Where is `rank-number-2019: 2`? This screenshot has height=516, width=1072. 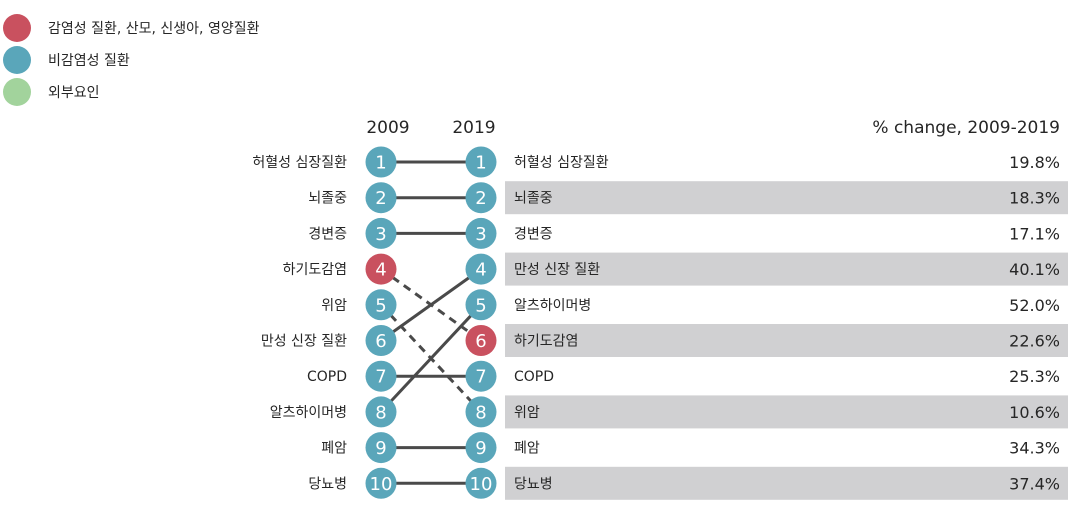 rank-number-2019: 2 is located at coordinates (480, 198).